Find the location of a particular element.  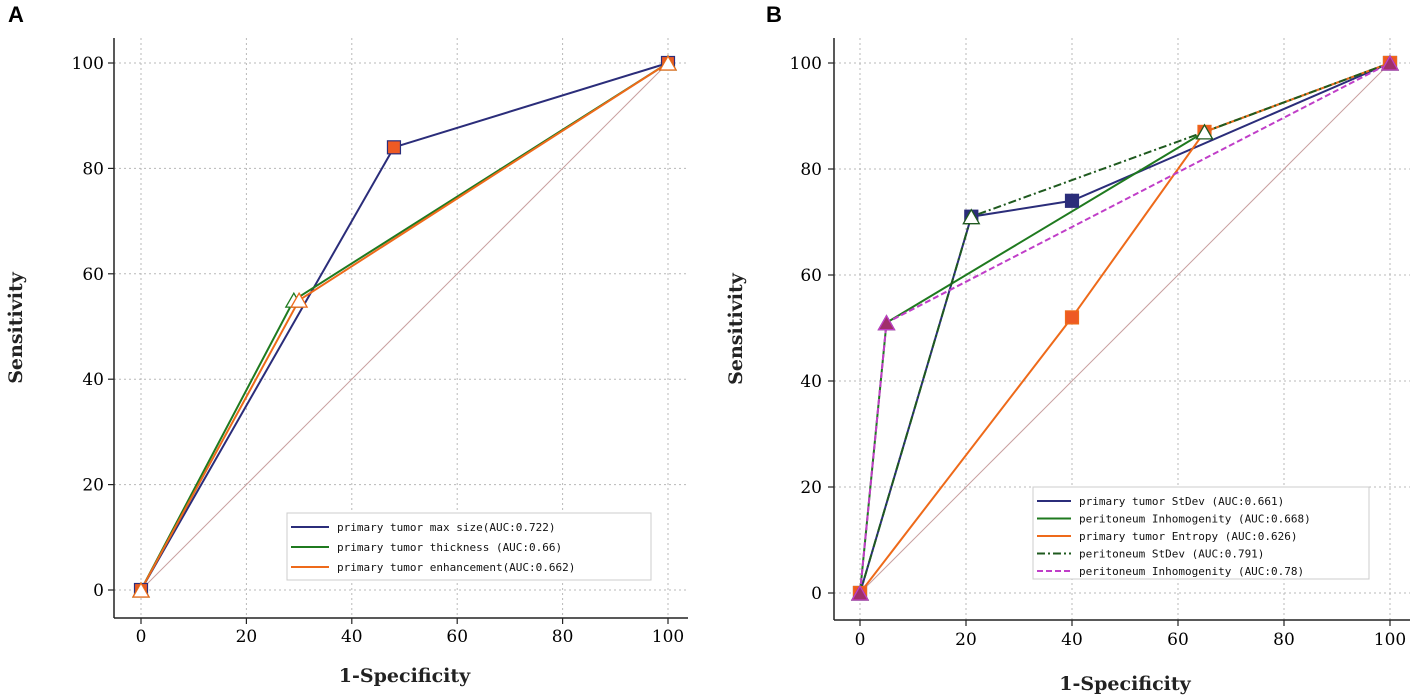

legend-label: primary tumor StDev (AUC:0.661) is located at coordinates (1181, 501).